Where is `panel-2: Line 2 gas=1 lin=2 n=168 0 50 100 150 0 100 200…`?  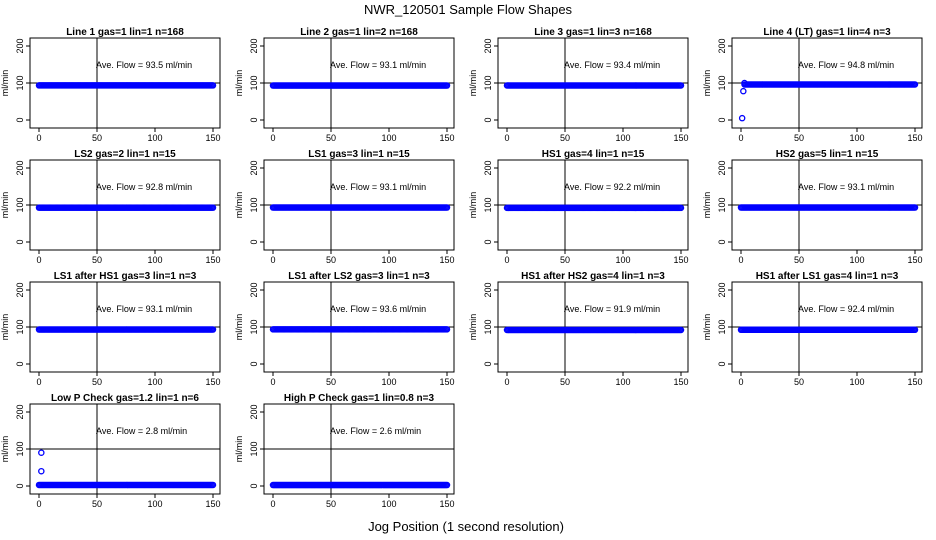
panel-2: Line 2 gas=1 lin=2 n=168 0 50 100 150 0 100 200… is located at coordinates (344, 85).